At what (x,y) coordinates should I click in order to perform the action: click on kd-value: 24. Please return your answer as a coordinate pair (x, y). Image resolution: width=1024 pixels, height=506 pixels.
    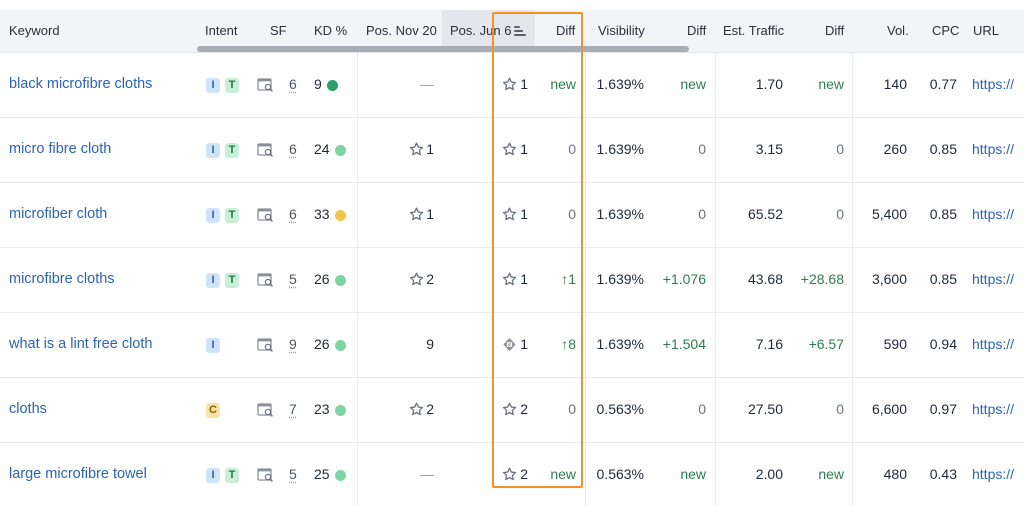
    Looking at the image, I should click on (322, 149).